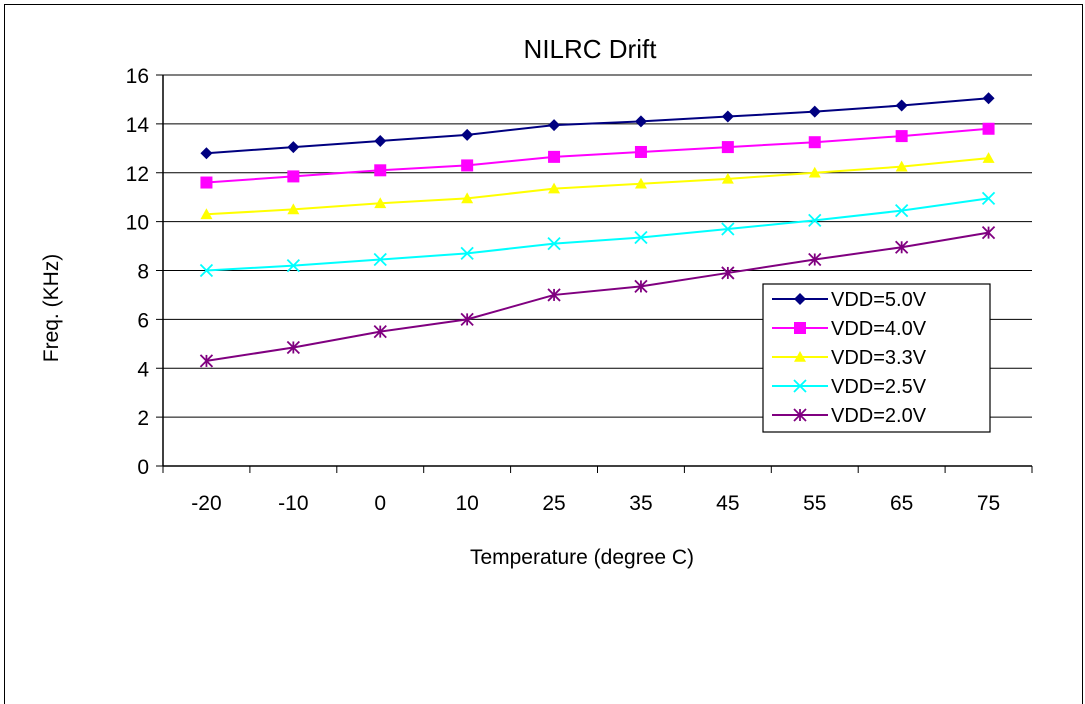 This screenshot has width=1085, height=704. Describe the element at coordinates (595, 503) in the screenshot. I see `x-tick-labels: -20 -10 0 10 25 35 45 55 65 75` at that location.